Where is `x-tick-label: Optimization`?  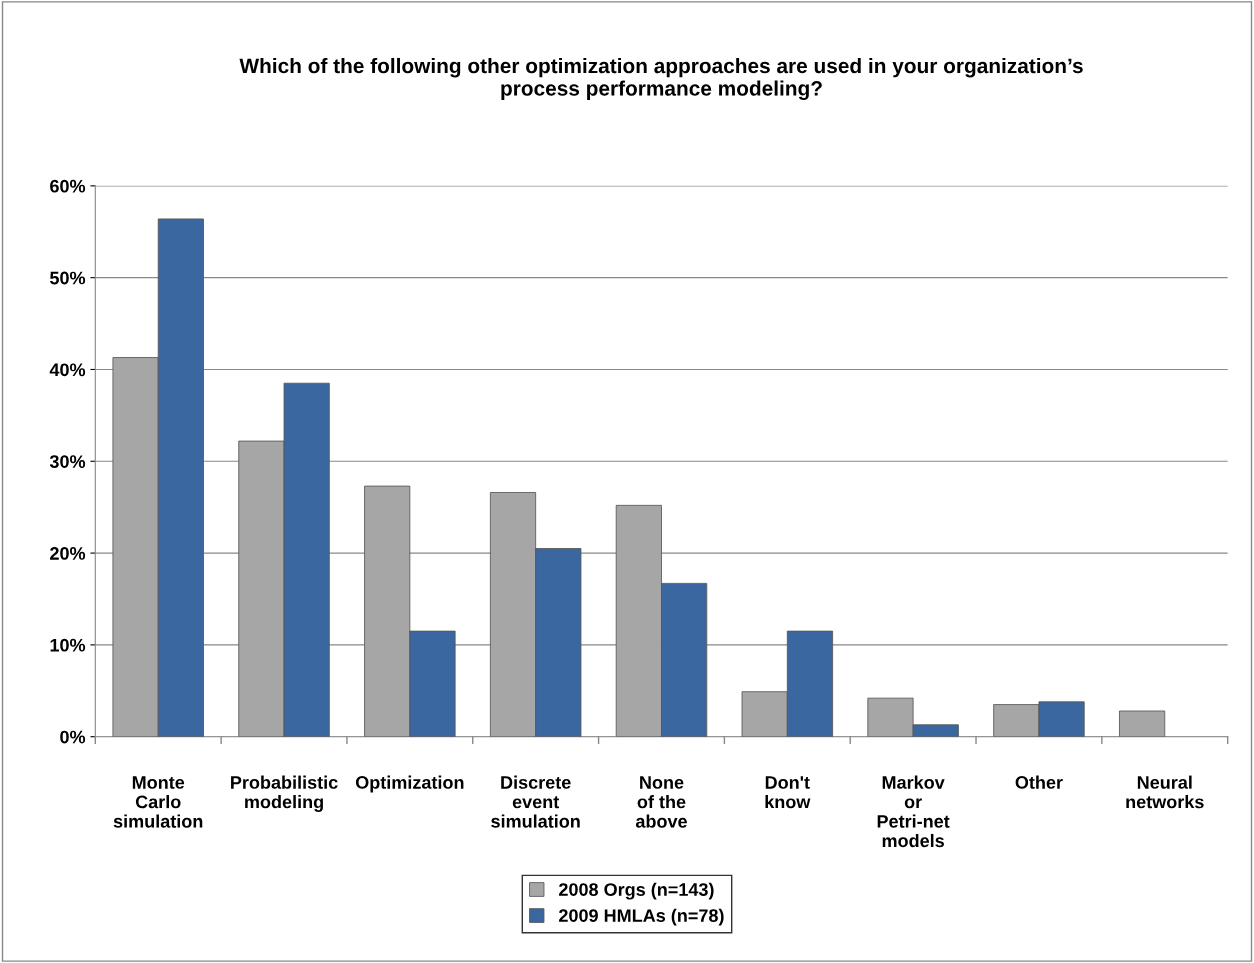 x-tick-label: Optimization is located at coordinates (409, 784).